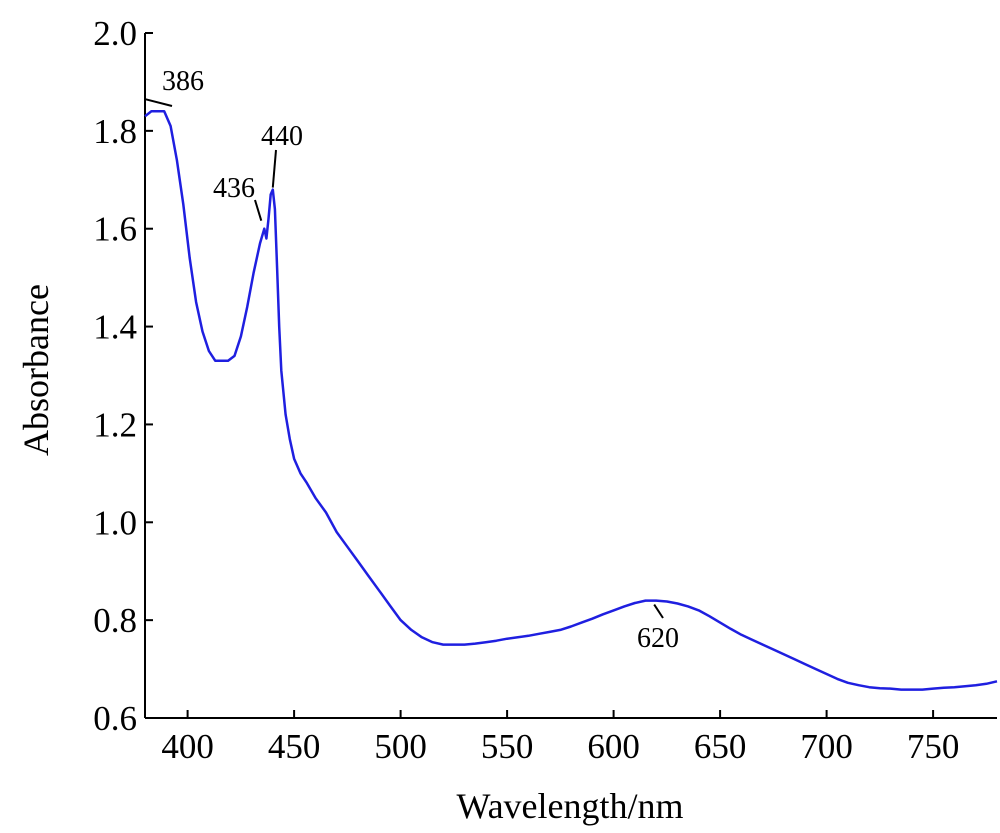 The width and height of the screenshot is (1000, 833). Describe the element at coordinates (115, 522) in the screenshot. I see `y-tick-label: 1.0` at that location.